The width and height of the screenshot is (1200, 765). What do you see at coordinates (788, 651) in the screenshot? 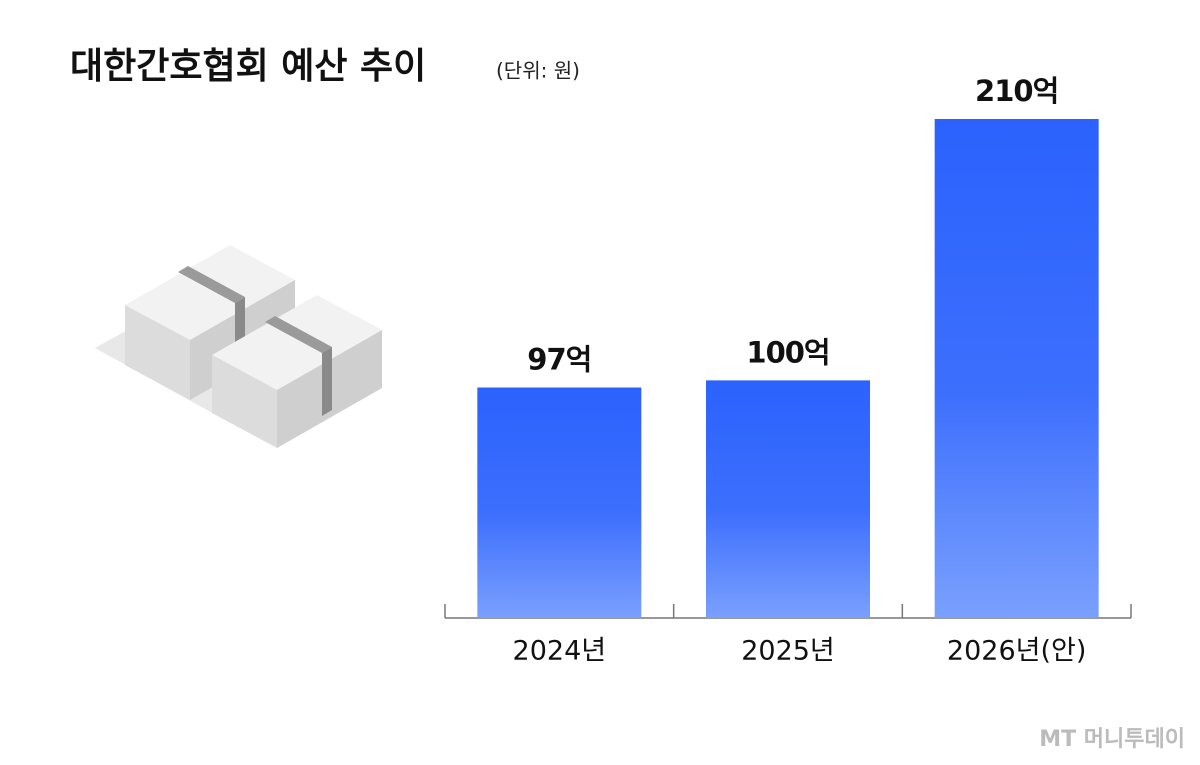
I see `x-tick-label: 2025년` at bounding box center [788, 651].